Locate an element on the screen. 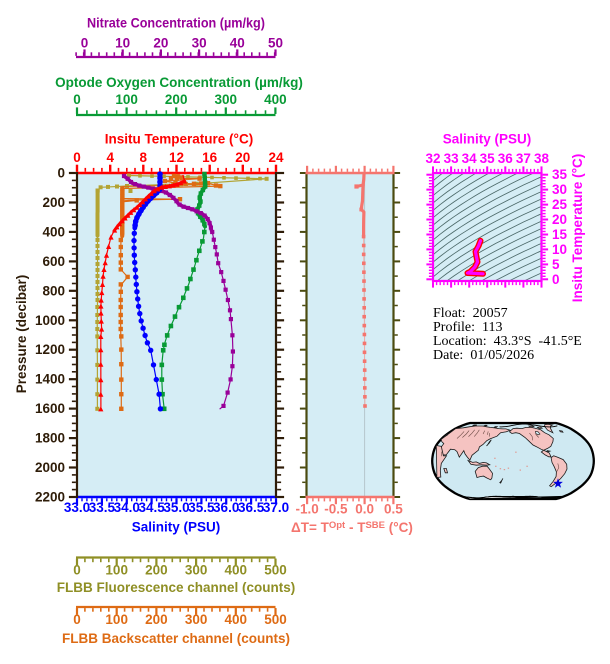  svg-text: 1000 is located at coordinates (50, 320).